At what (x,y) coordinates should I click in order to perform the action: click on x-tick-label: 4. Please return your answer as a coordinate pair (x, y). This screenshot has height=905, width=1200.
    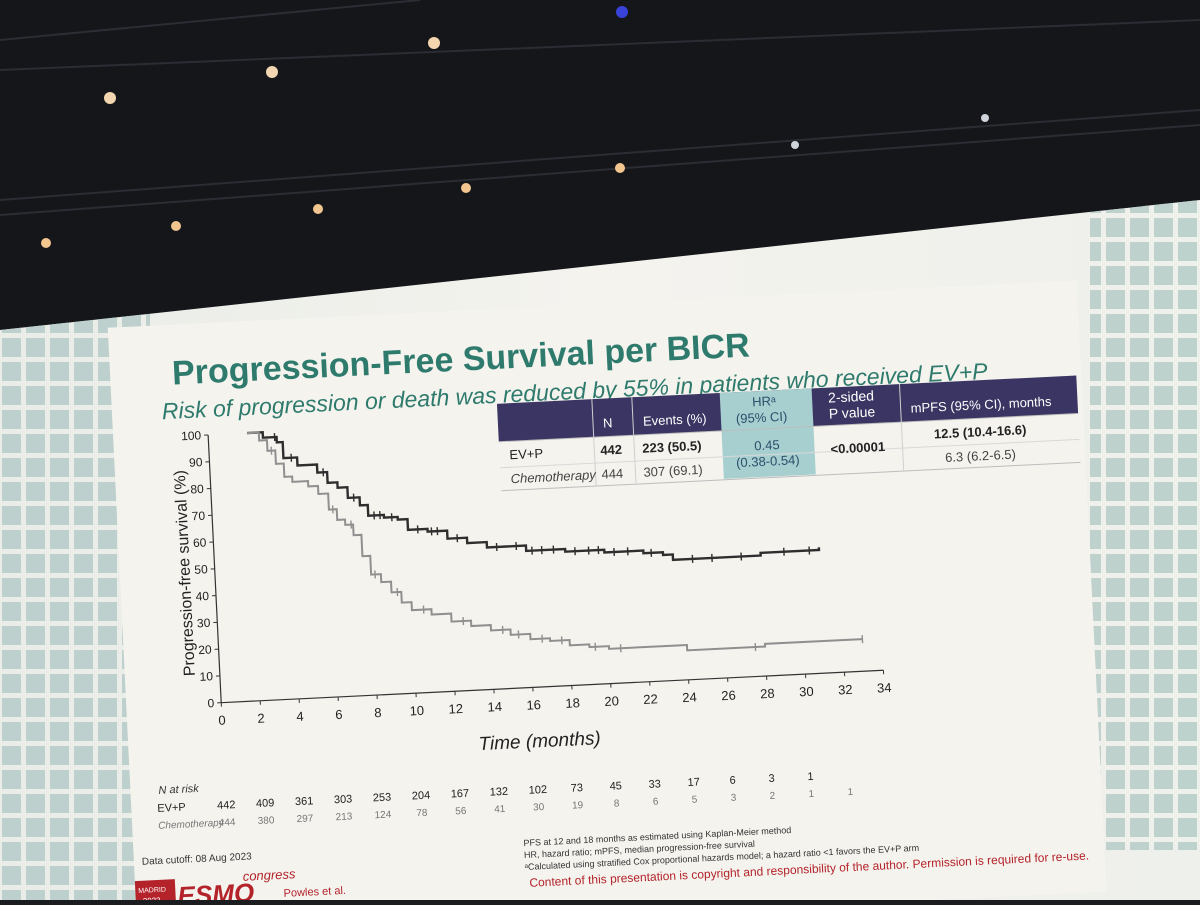
    Looking at the image, I should click on (300, 716).